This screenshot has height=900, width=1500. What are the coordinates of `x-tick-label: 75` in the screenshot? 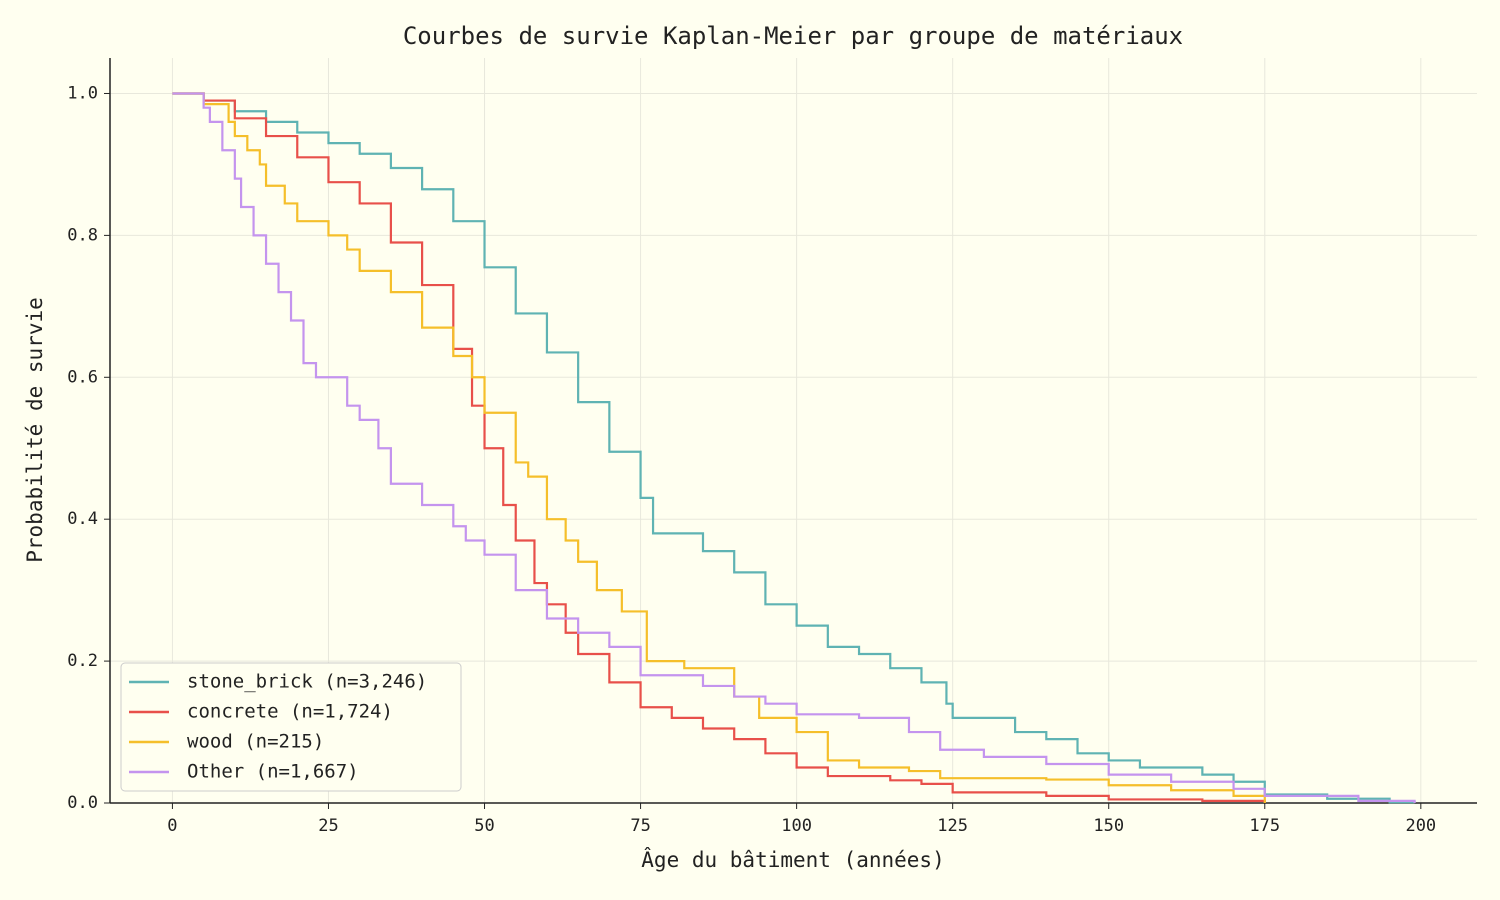 It's located at (640, 826).